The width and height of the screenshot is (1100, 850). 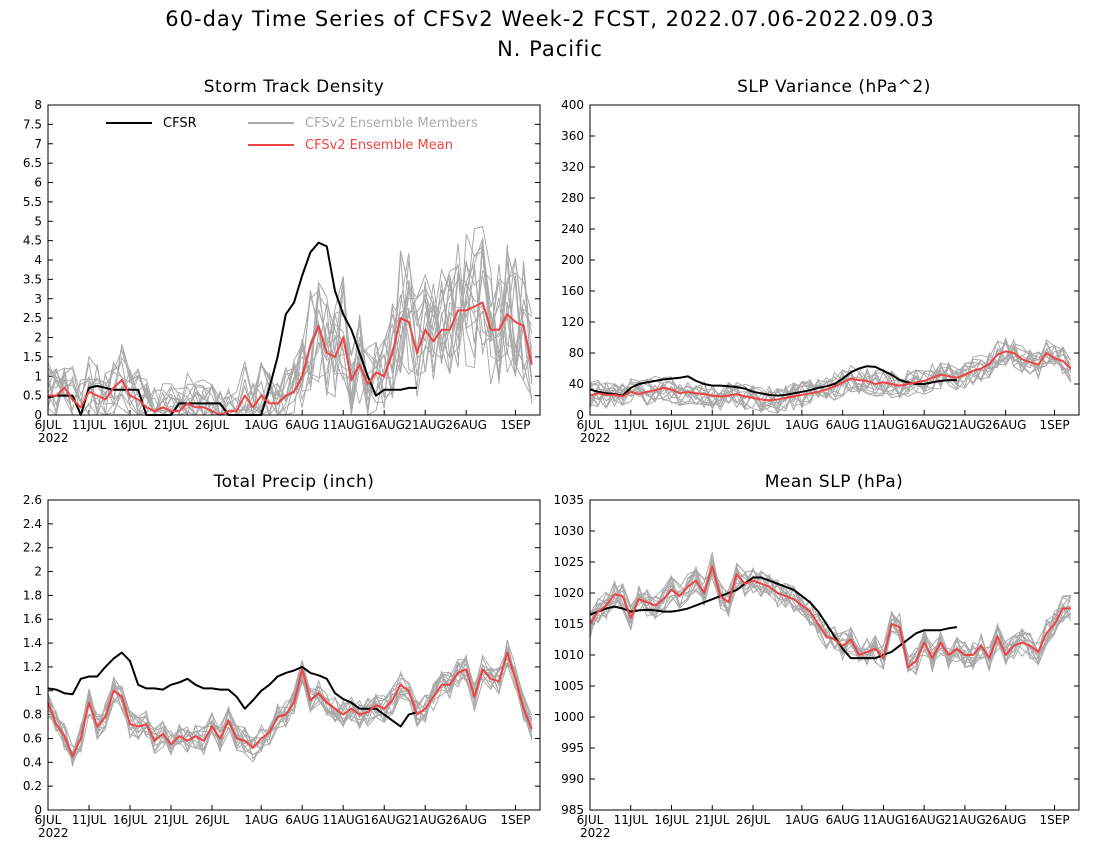 I want to click on panel-title: Total Precip (inch), so click(x=294, y=482).